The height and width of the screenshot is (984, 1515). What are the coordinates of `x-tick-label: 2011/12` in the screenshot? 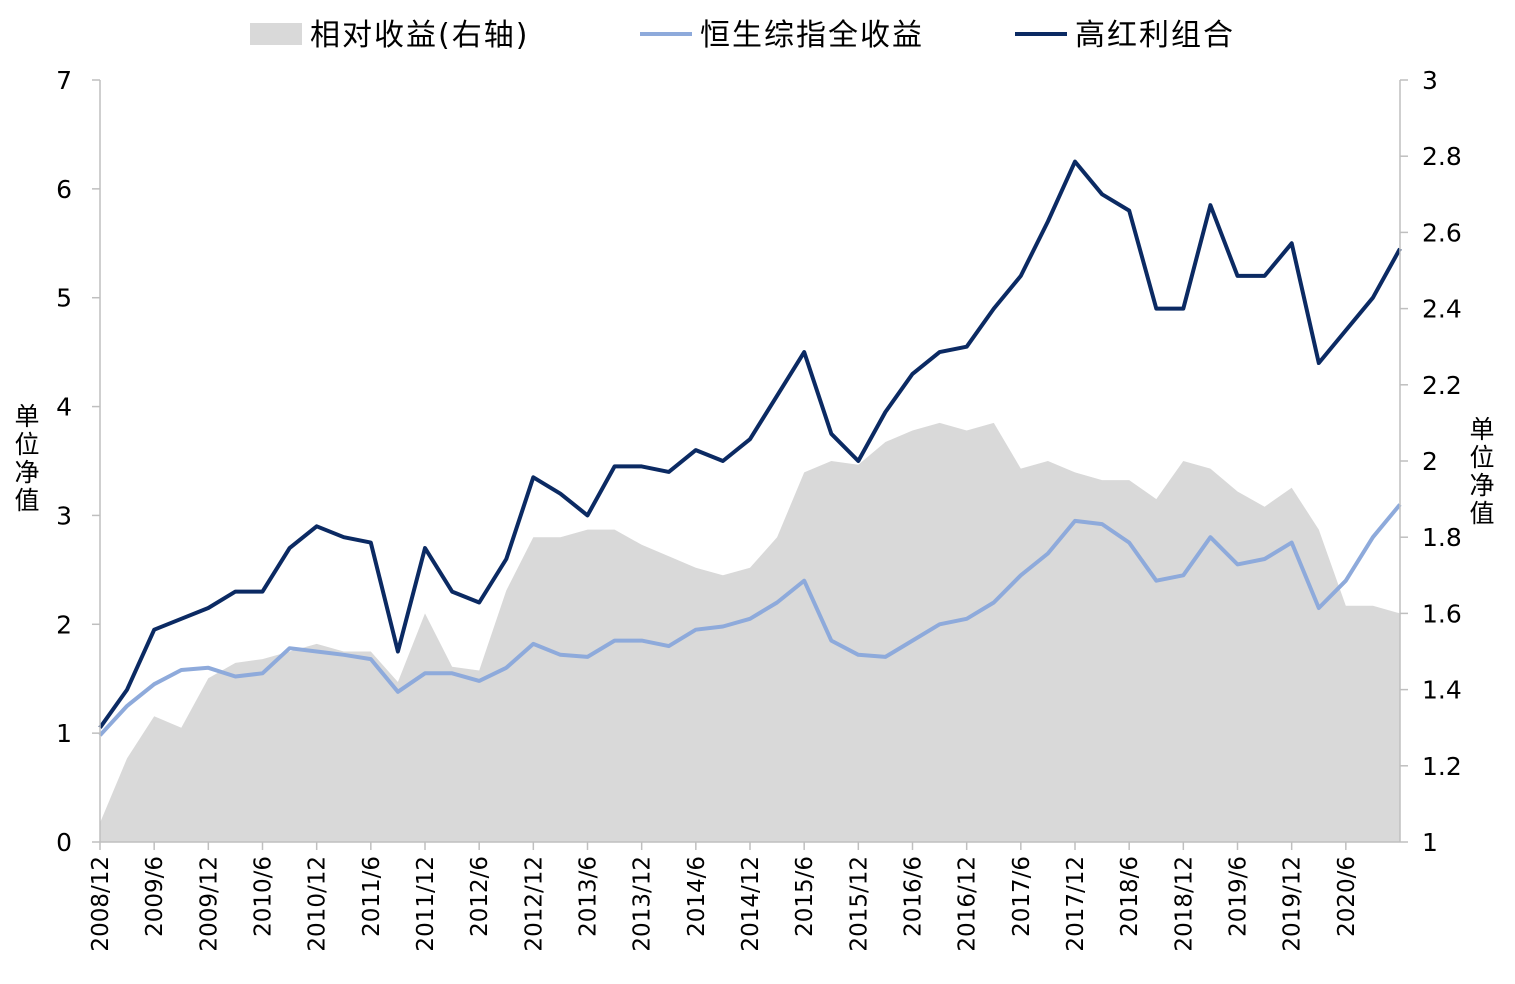 It's located at (426, 904).